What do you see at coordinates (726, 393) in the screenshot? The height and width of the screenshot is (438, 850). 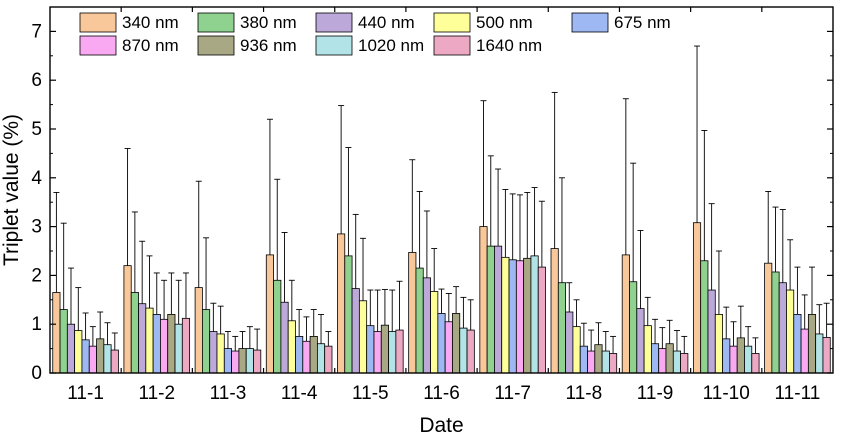 I see `x-tick-label: 11-10` at bounding box center [726, 393].